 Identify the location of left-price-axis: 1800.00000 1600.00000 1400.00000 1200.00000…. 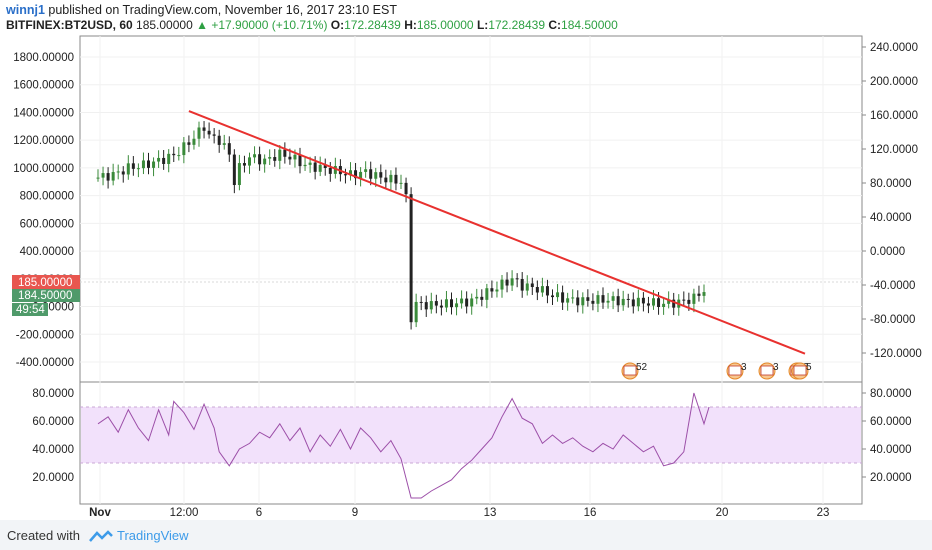
(43, 210).